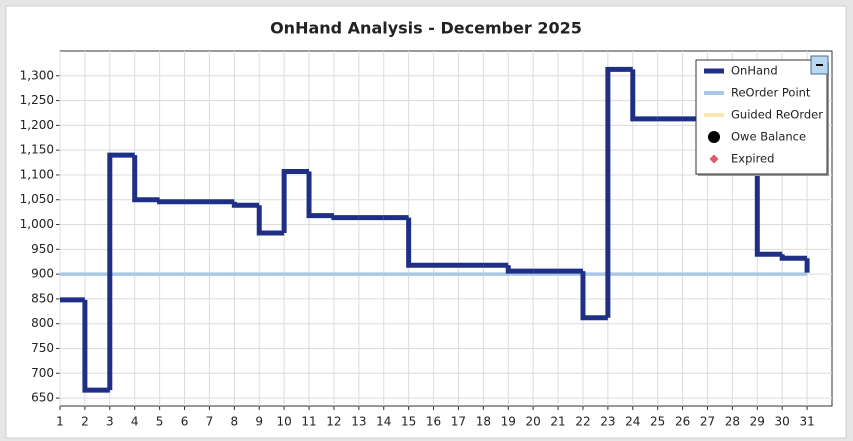 The width and height of the screenshot is (853, 441). I want to click on x-tick-label: 13, so click(358, 422).